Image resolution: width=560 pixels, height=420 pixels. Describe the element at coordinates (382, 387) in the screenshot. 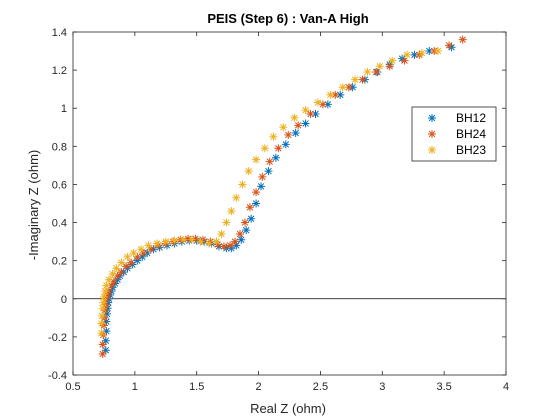

I see `x-tick-label-5: 3` at that location.